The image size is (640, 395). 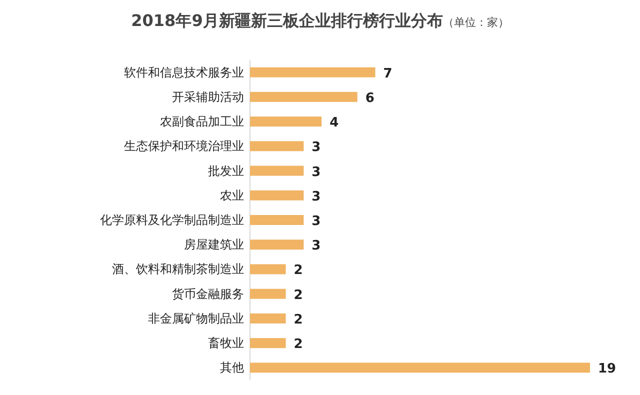 I want to click on chart-title: 2018年9月新疆新三板企业排行榜行业分布, so click(x=287, y=20).